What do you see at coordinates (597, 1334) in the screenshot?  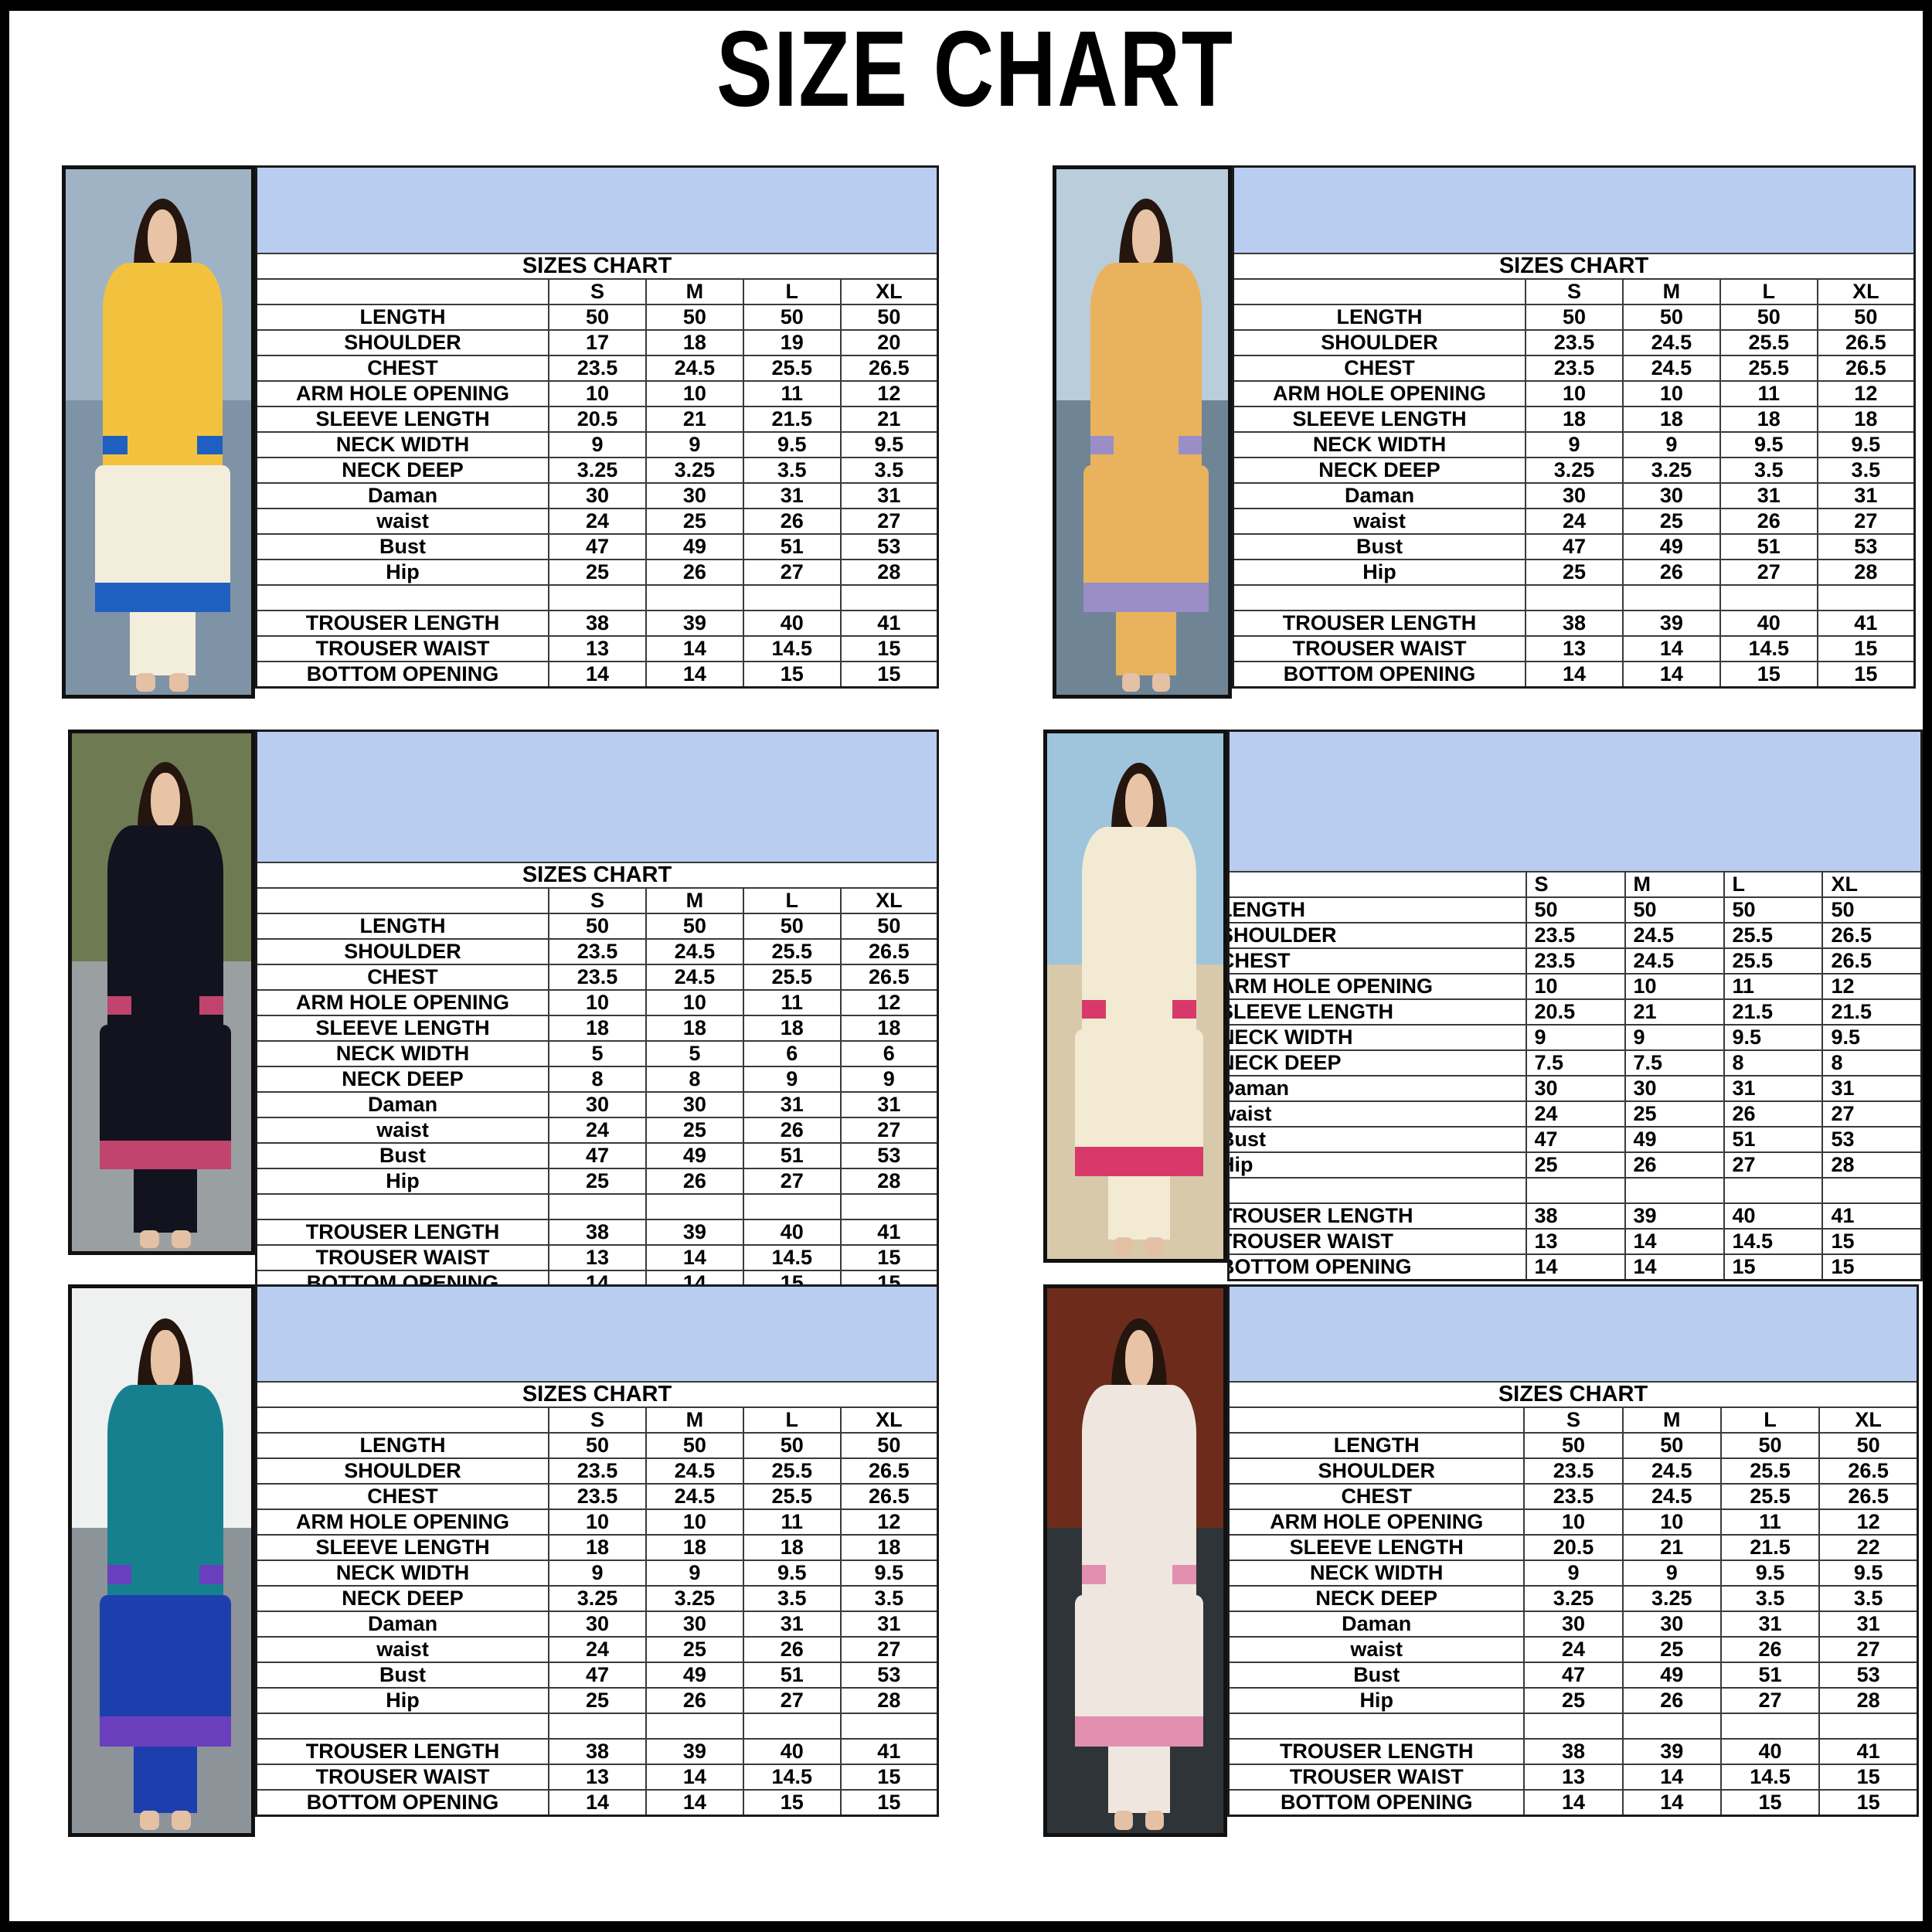 I see `banner-cell` at bounding box center [597, 1334].